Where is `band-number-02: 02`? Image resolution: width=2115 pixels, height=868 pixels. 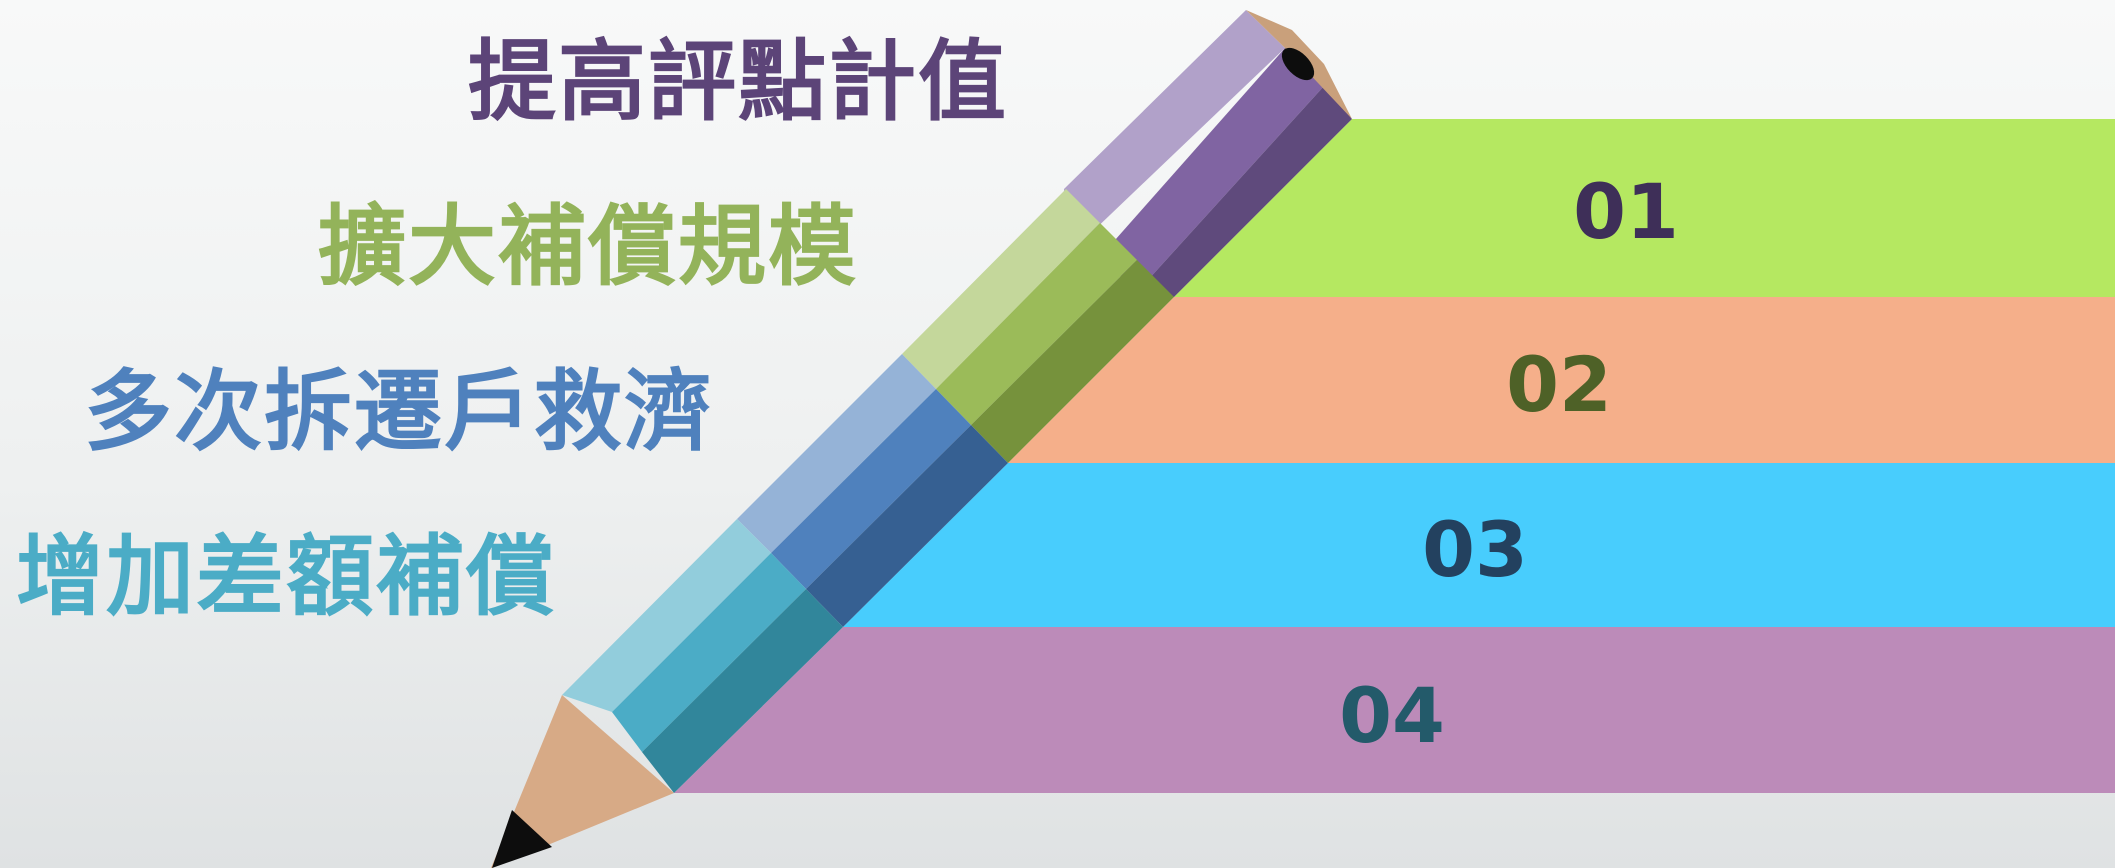 band-number-02: 02 is located at coordinates (1559, 384).